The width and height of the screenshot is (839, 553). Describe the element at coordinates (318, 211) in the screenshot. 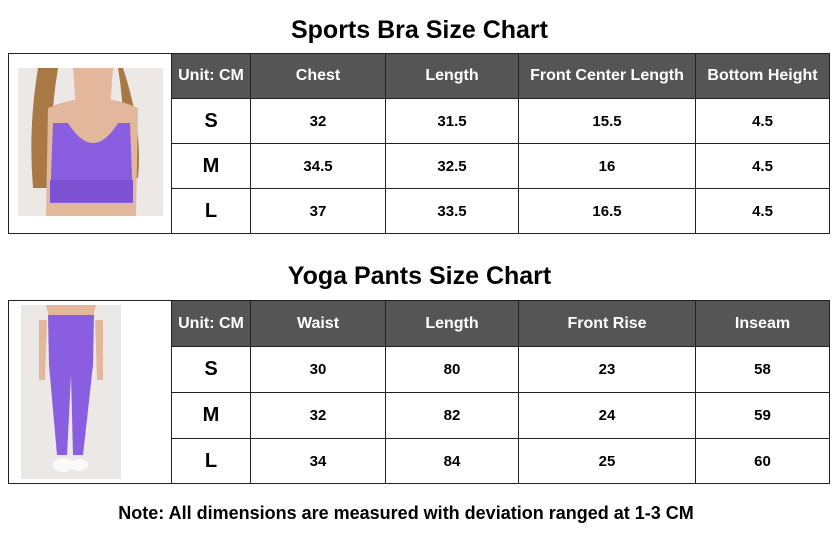

I see `value-cell: 37` at that location.